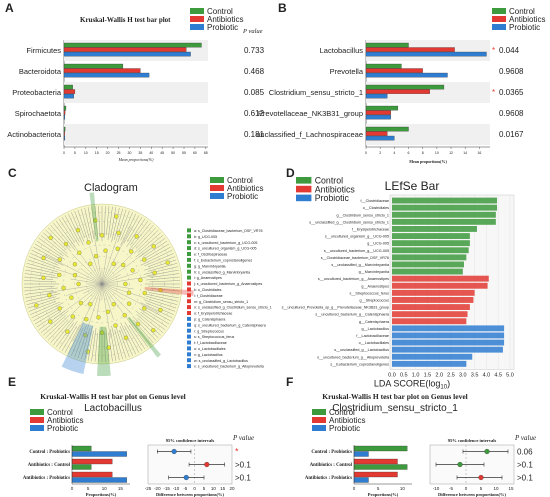  Describe the element at coordinates (479, 153) in the screenshot. I see `panel-b-x-tick-label: 16` at that location.